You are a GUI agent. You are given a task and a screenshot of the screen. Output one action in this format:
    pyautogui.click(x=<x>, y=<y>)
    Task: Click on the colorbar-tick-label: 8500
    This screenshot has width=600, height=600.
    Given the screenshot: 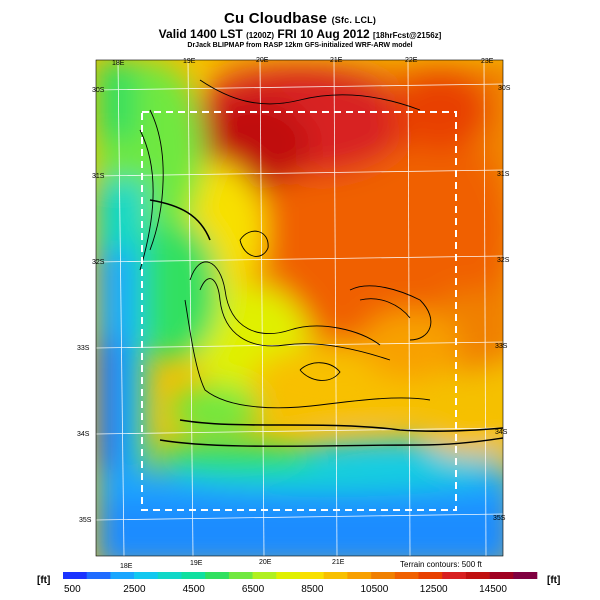 What is the action you would take?
    pyautogui.click(x=312, y=589)
    